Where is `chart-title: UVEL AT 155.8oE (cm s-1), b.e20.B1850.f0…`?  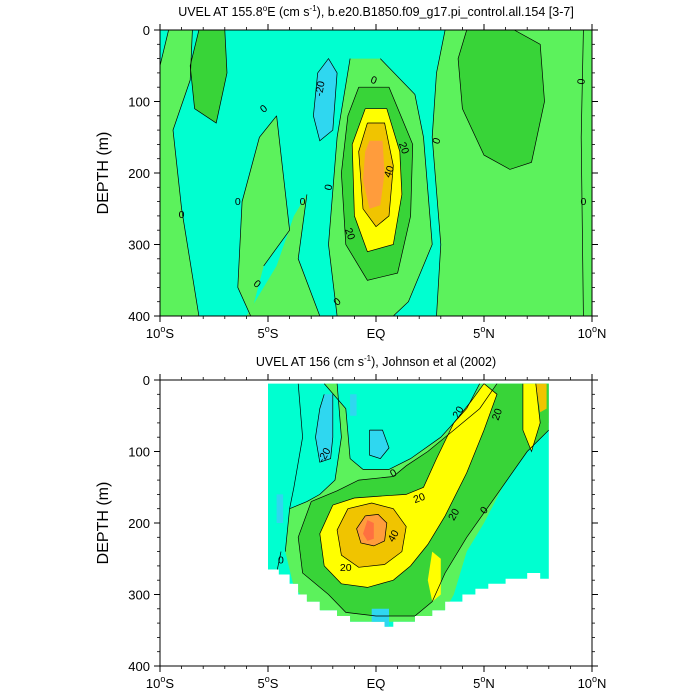 chart-title: UVEL AT 155.8oE (cm s-1), b.e20.B1850.f0… is located at coordinates (376, 11).